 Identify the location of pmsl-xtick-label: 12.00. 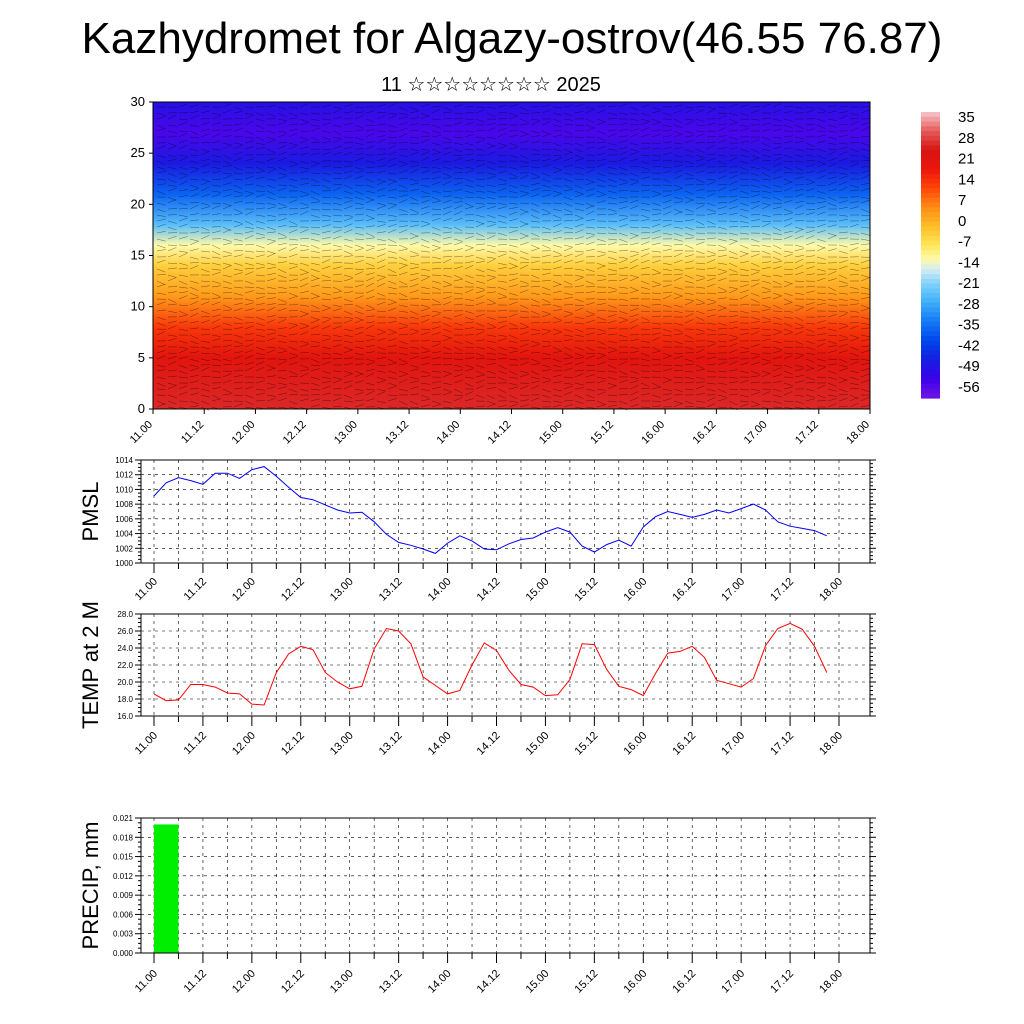
(244, 590).